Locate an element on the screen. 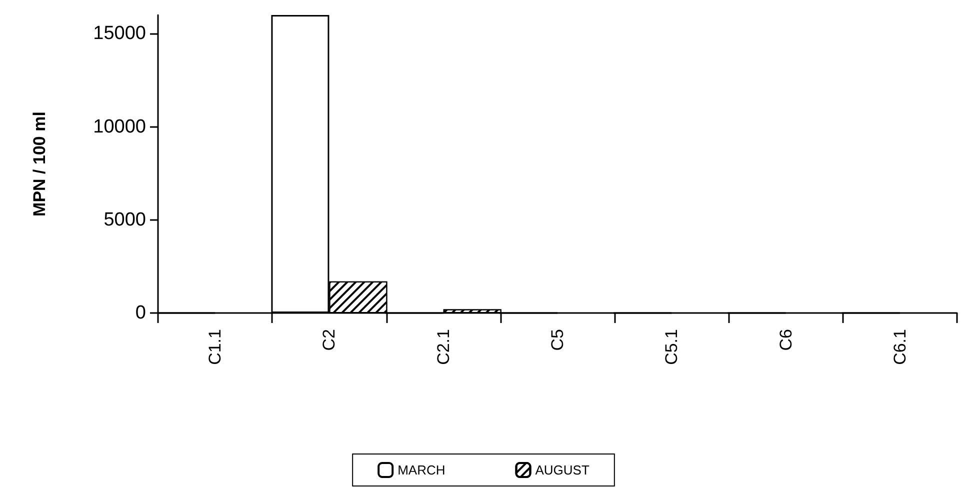 This screenshot has width=967, height=488. y-axis-title: MPN / 100 ml is located at coordinates (39, 164).